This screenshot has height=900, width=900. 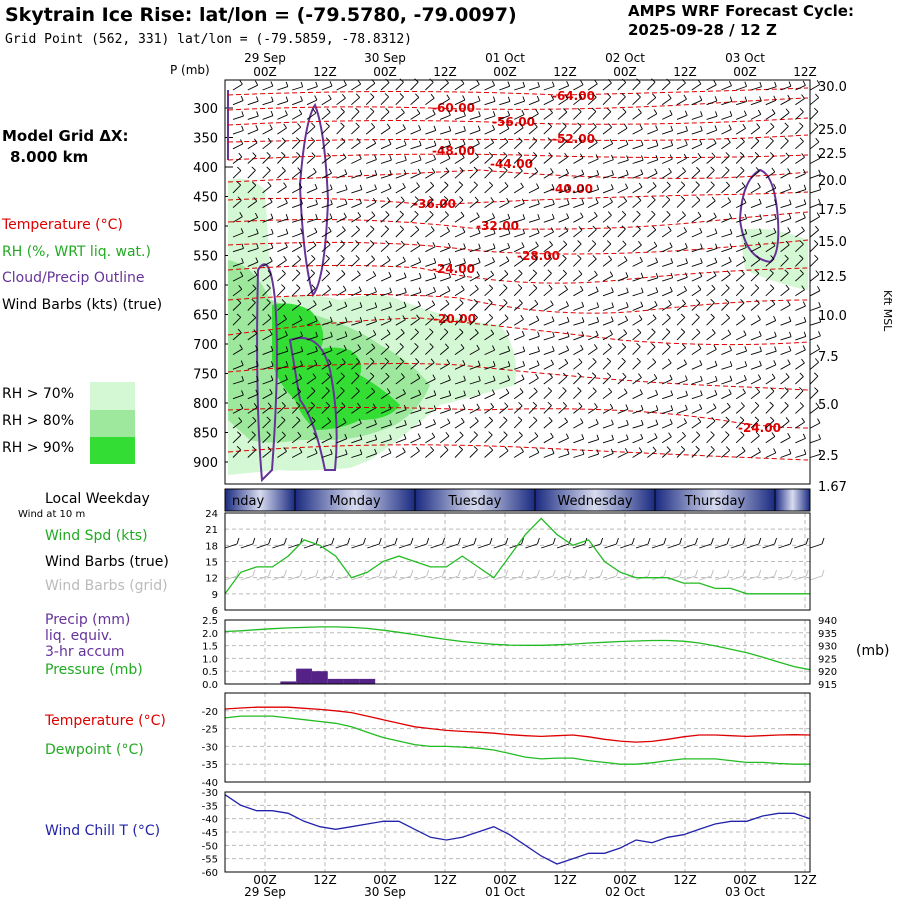 I want to click on wind-barb-grid, so click(x=373, y=578).